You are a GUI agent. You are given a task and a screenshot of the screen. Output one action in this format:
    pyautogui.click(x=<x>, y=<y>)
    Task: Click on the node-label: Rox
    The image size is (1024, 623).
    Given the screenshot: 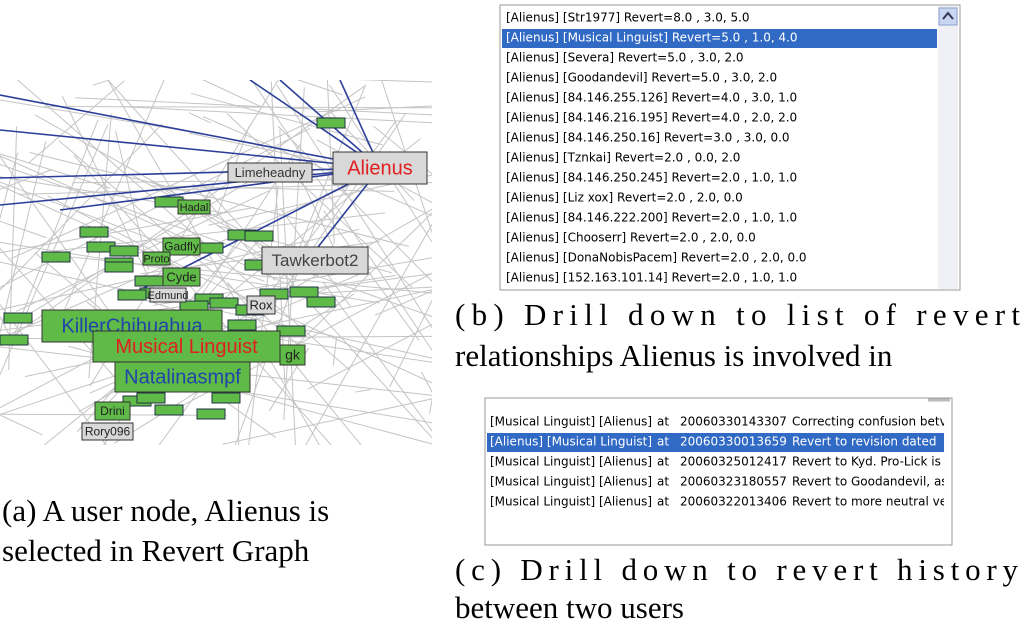 What is the action you would take?
    pyautogui.click(x=261, y=304)
    